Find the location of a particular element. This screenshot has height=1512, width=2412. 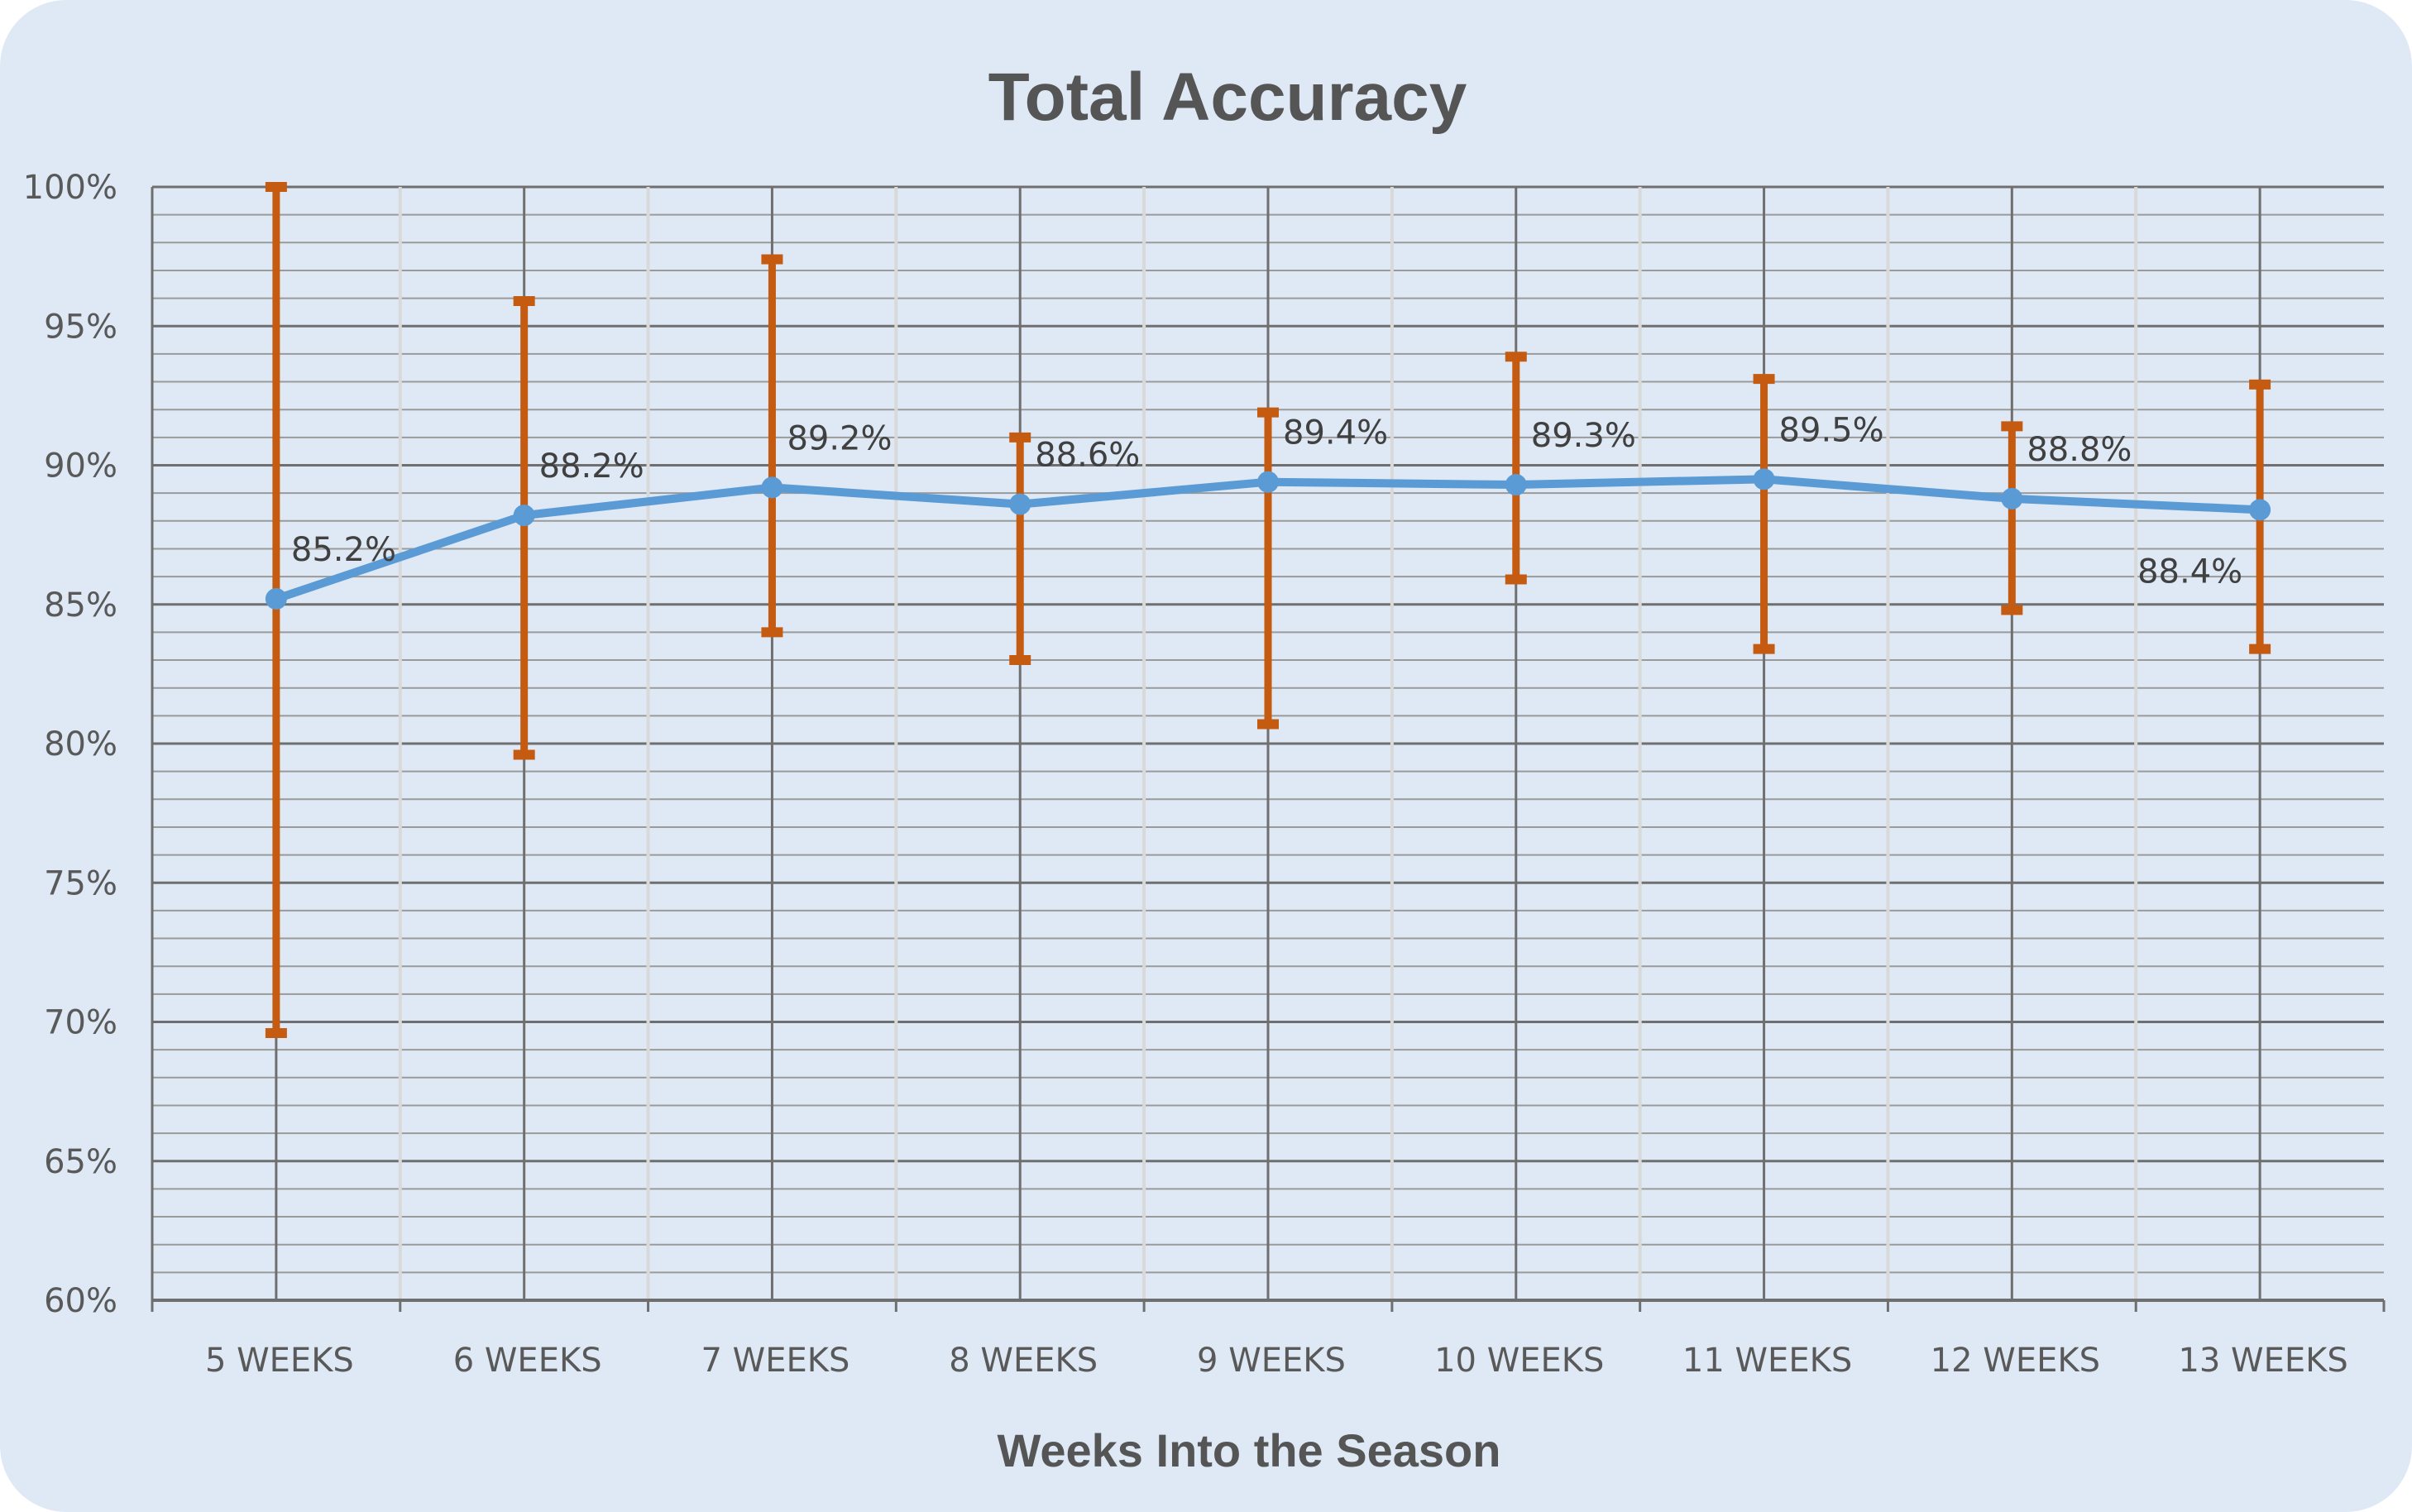

x-tick-label: 13 WEEKS is located at coordinates (2262, 1361).